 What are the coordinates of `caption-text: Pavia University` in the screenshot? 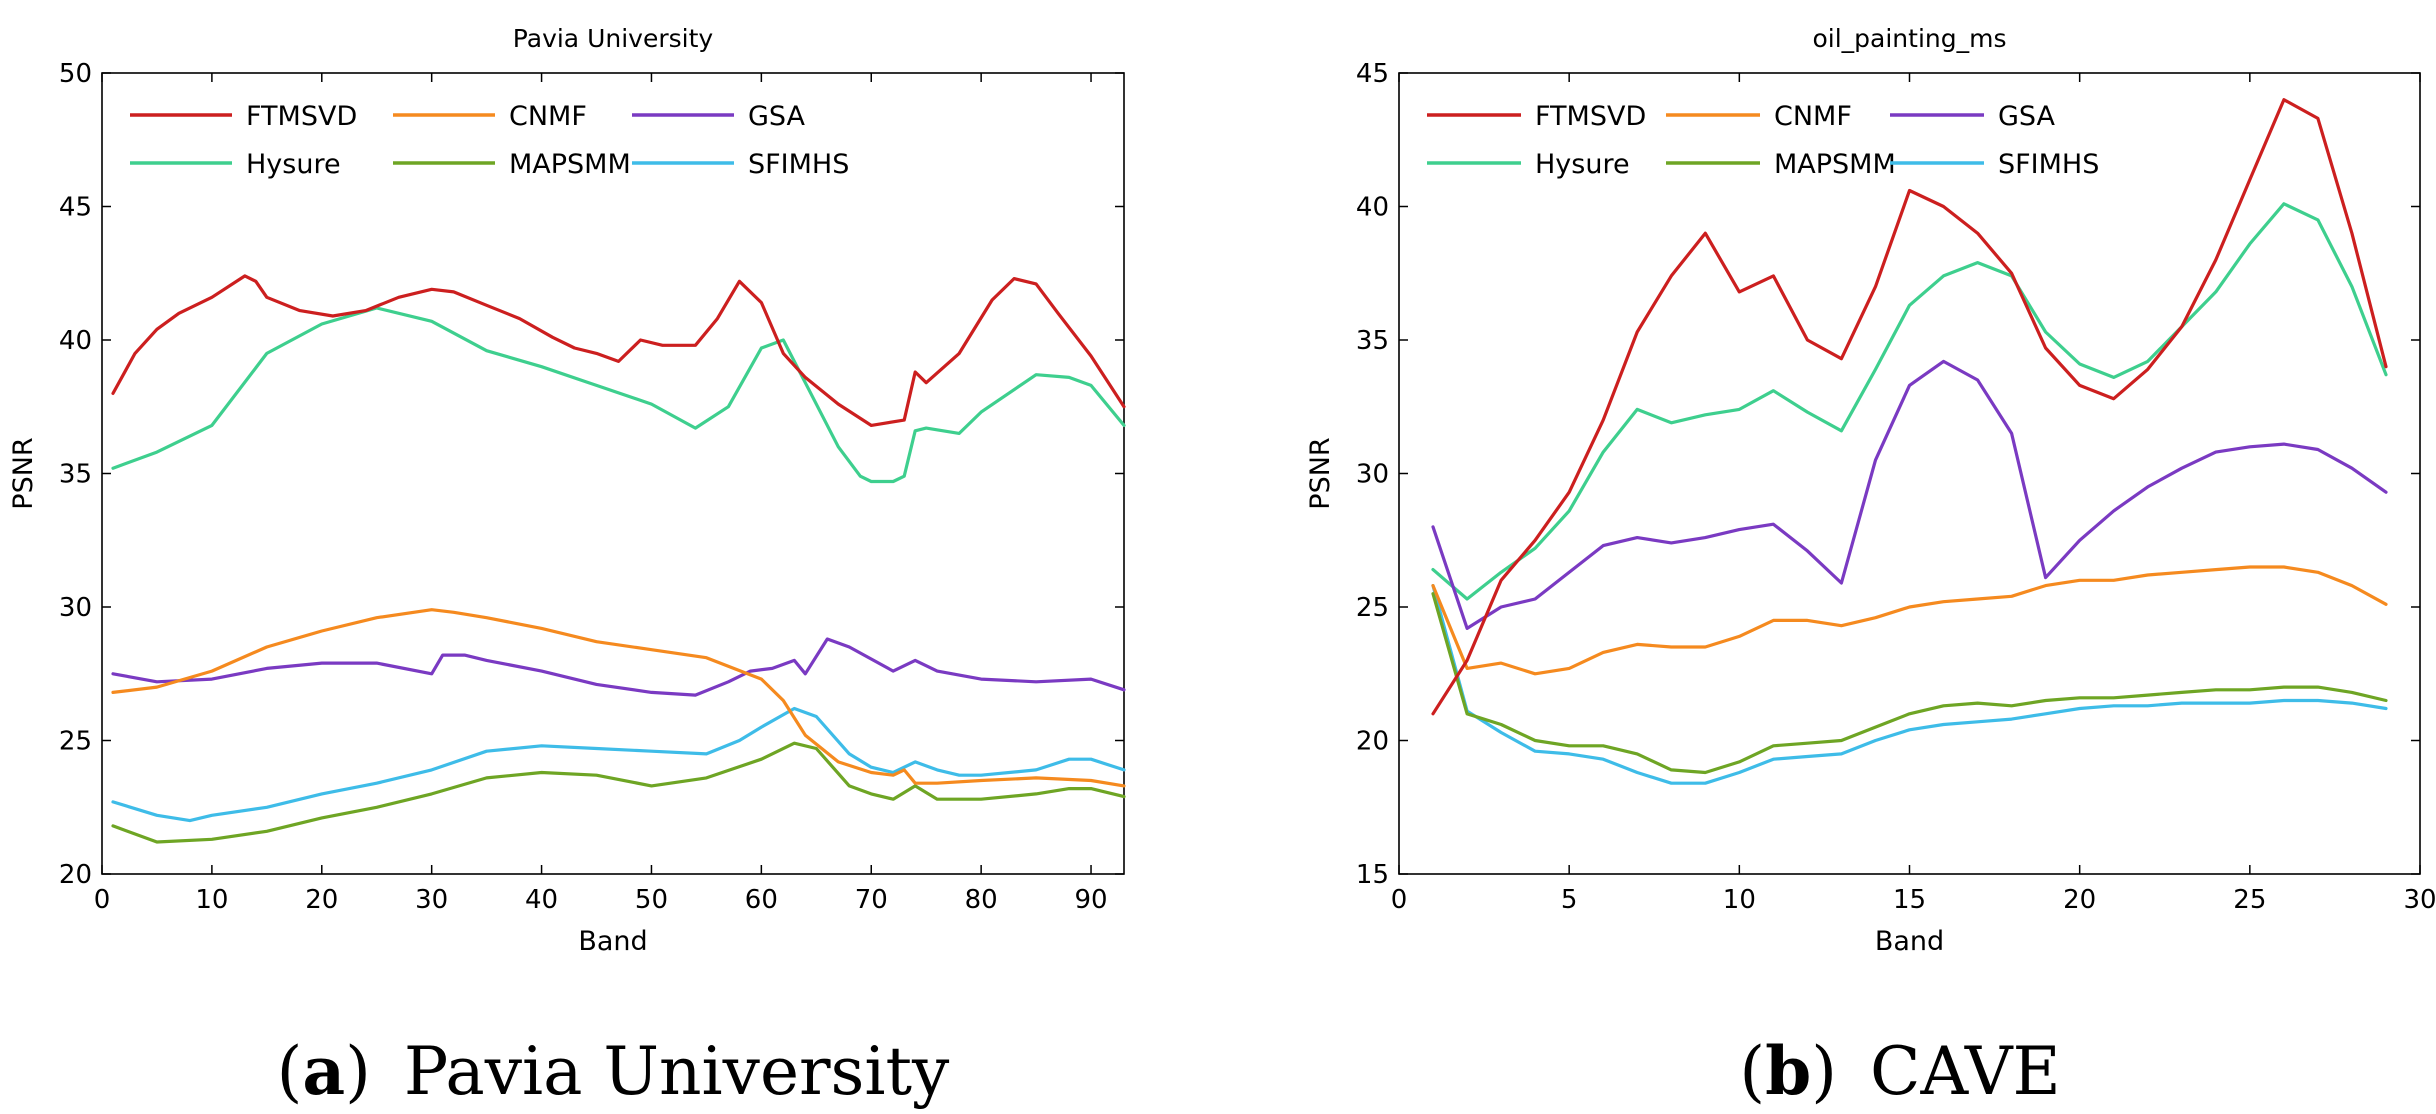 It's located at (677, 1071).